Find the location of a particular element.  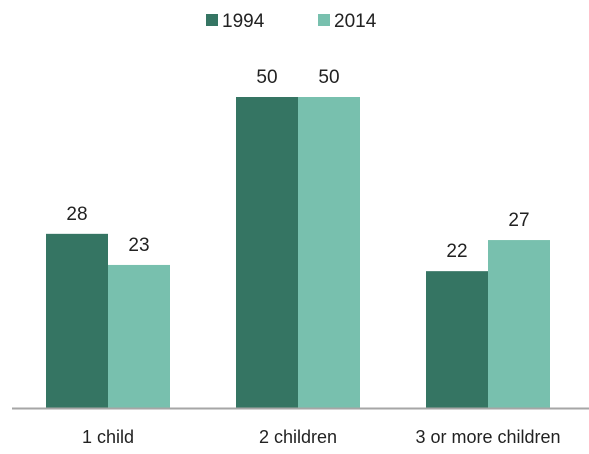

legend-swatch-2014 is located at coordinates (324, 20).